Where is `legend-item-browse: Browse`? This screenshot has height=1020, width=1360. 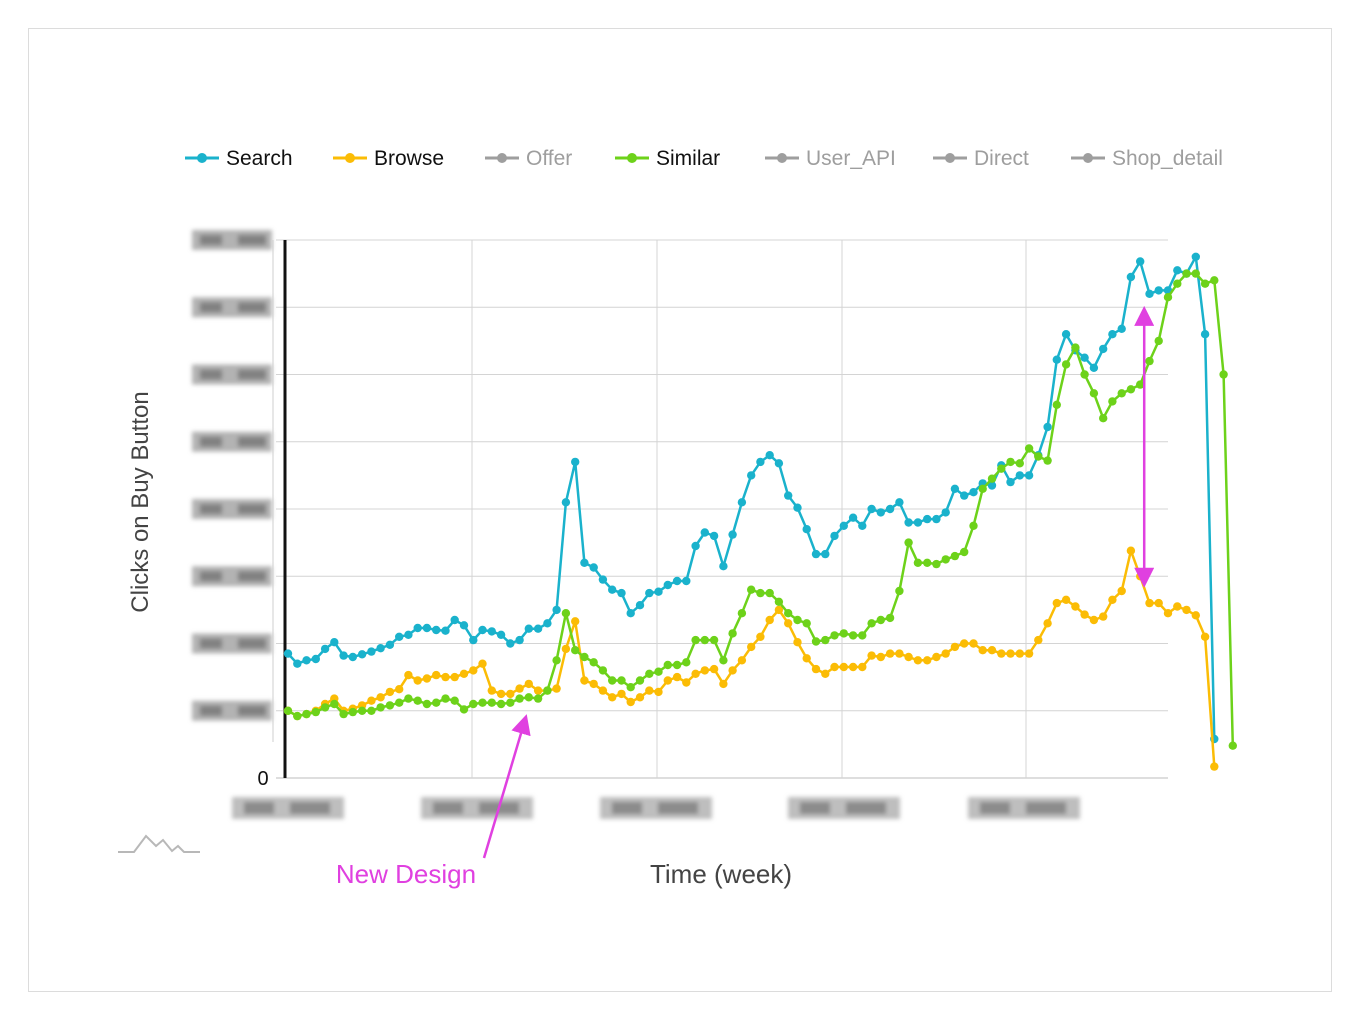
legend-item-browse: Browse is located at coordinates (388, 158).